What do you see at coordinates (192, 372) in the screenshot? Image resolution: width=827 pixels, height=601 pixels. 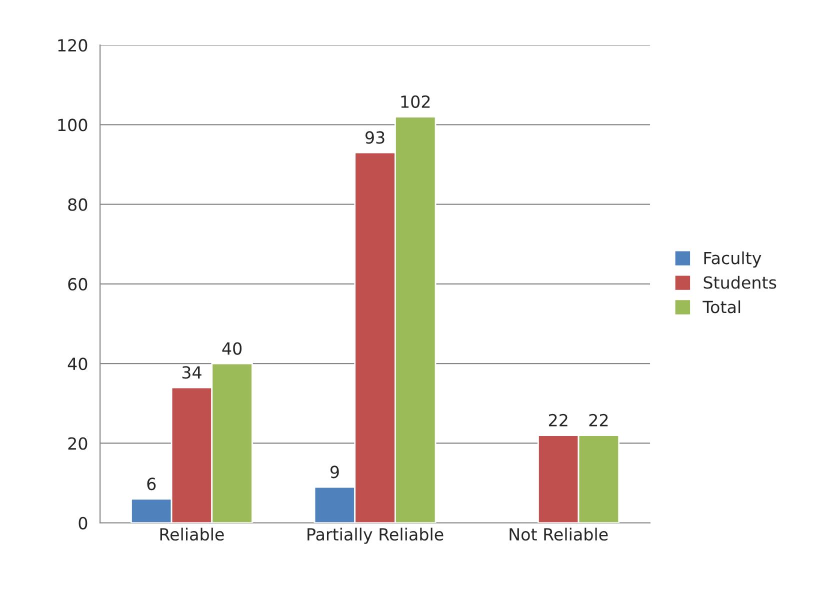 I see `data-label: 34` at bounding box center [192, 372].